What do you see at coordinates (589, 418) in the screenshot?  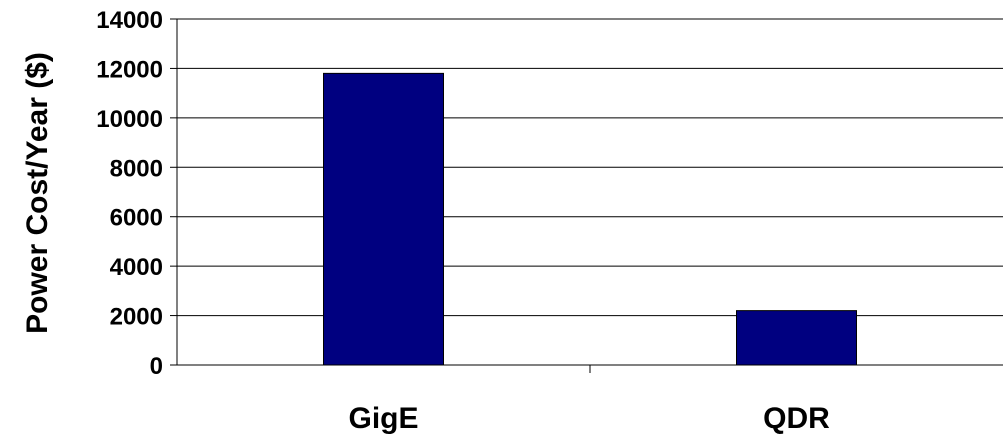 I see `category-labels: GigE QDR` at bounding box center [589, 418].